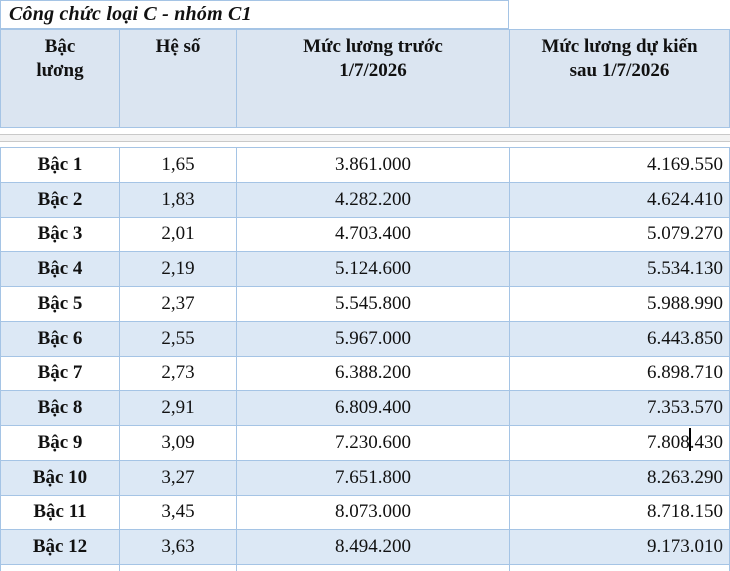  What do you see at coordinates (254, 14) in the screenshot?
I see `table-title: Công chức loại C - nhóm C1` at bounding box center [254, 14].